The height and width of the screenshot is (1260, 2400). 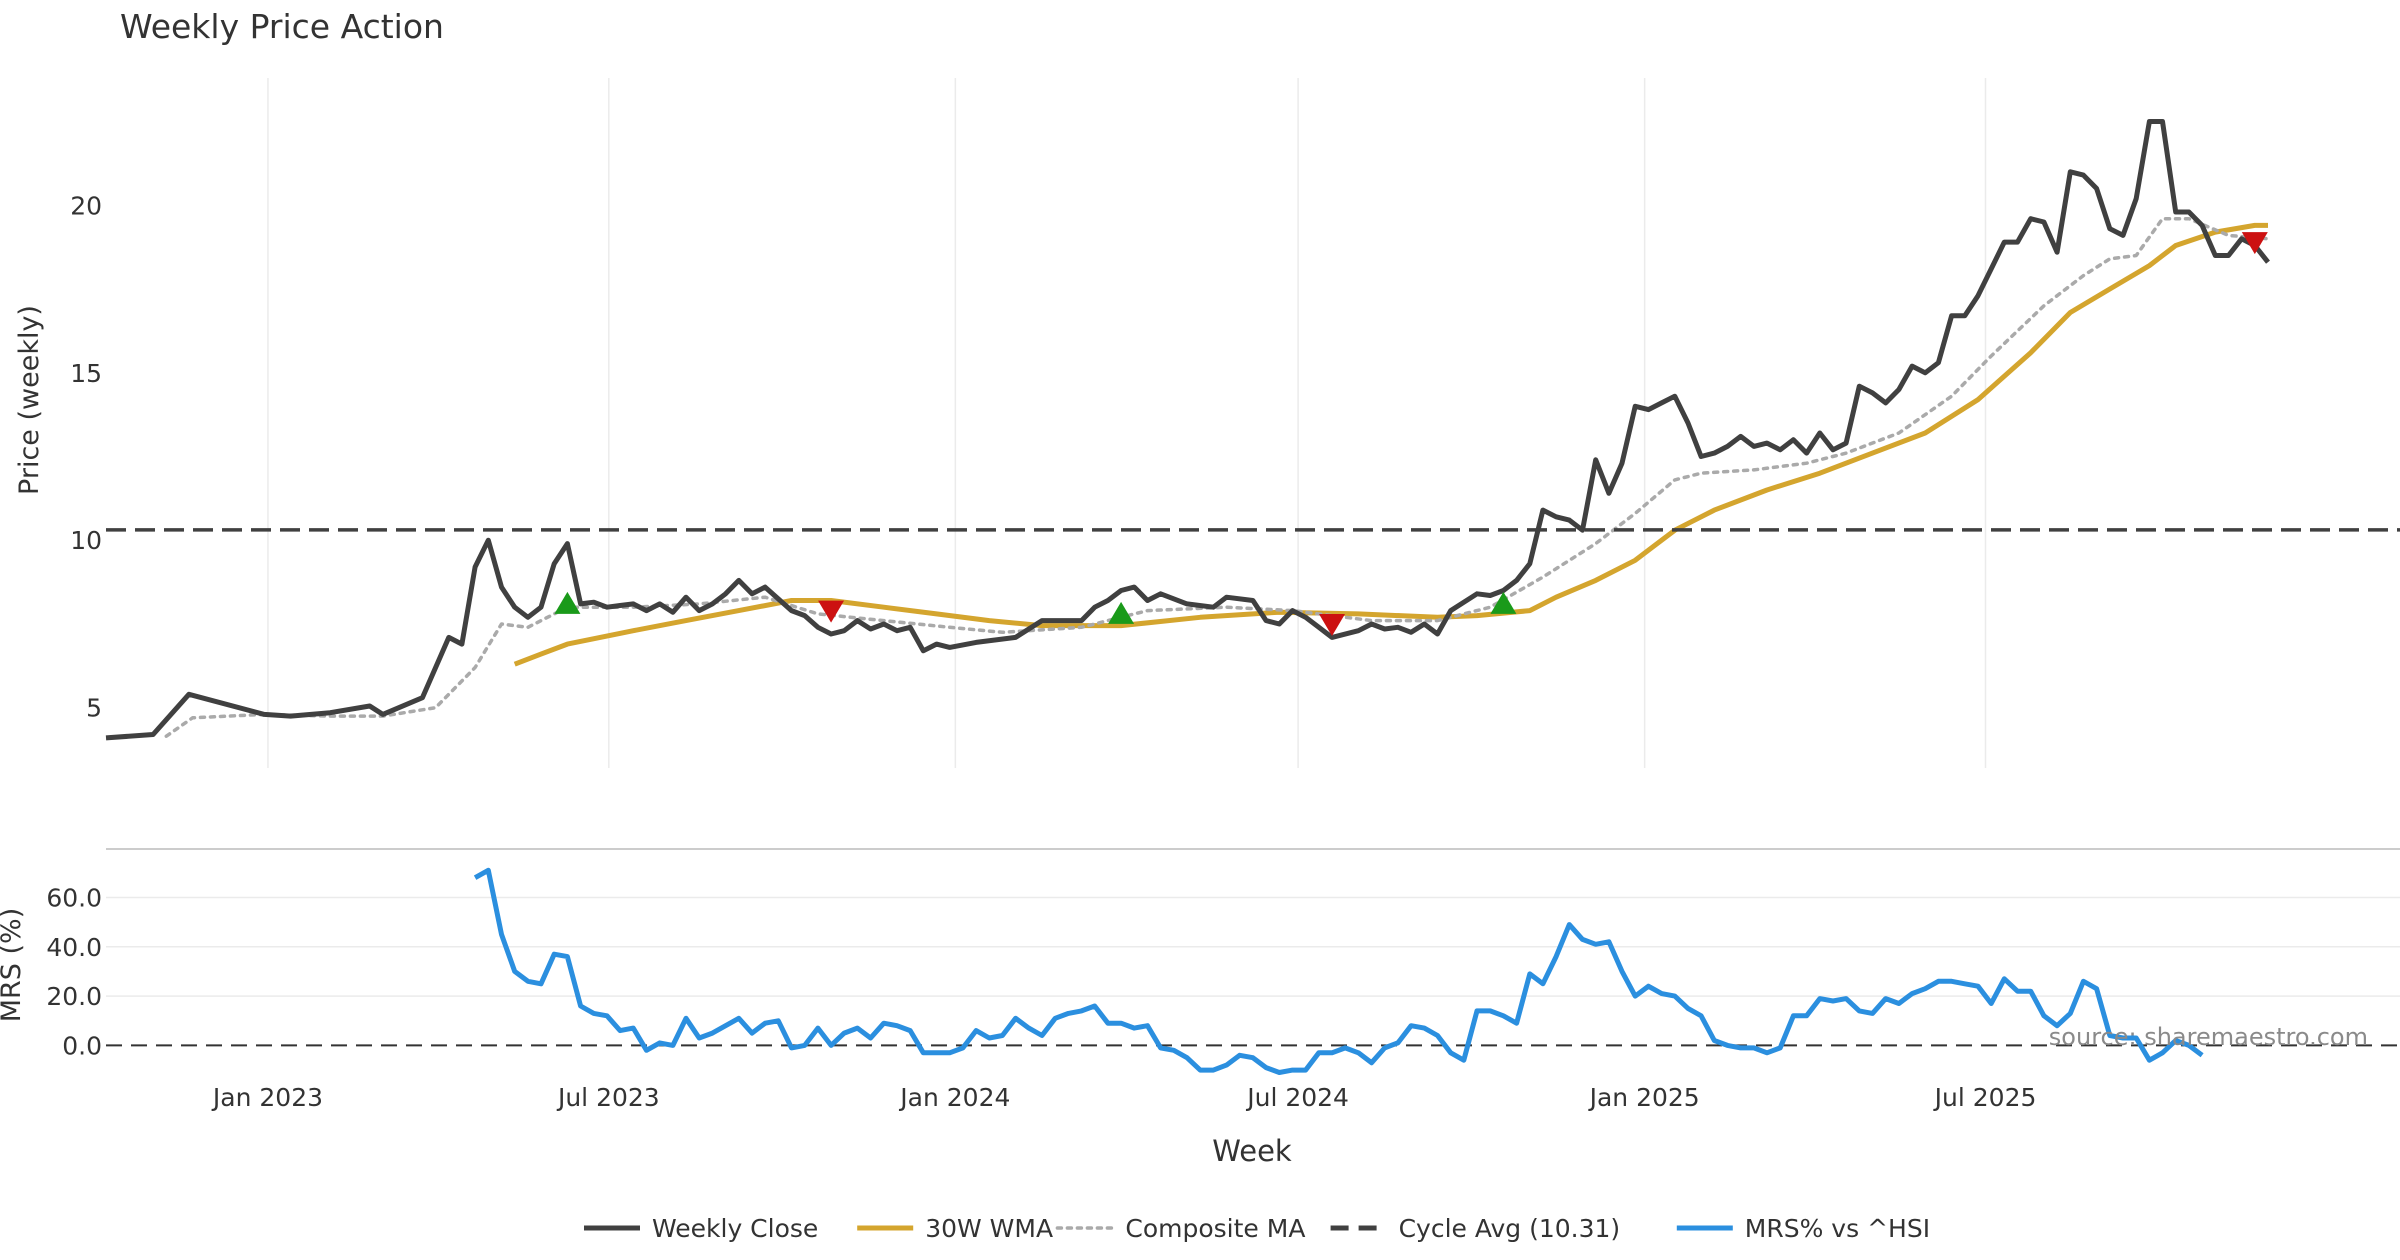 I want to click on mrs-gridlines, so click(x=1253, y=971).